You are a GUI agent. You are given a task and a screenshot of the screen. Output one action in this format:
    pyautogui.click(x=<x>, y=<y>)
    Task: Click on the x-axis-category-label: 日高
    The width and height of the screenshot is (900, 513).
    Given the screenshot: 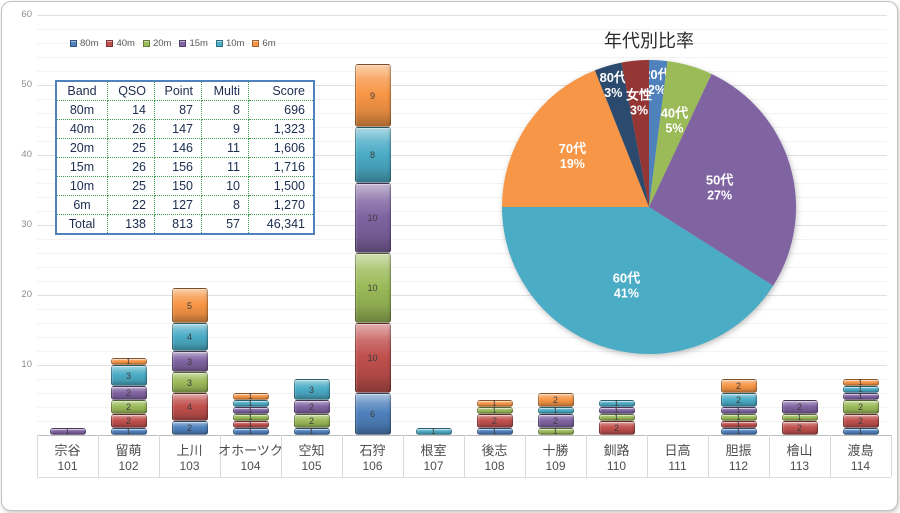 What is the action you would take?
    pyautogui.click(x=677, y=450)
    